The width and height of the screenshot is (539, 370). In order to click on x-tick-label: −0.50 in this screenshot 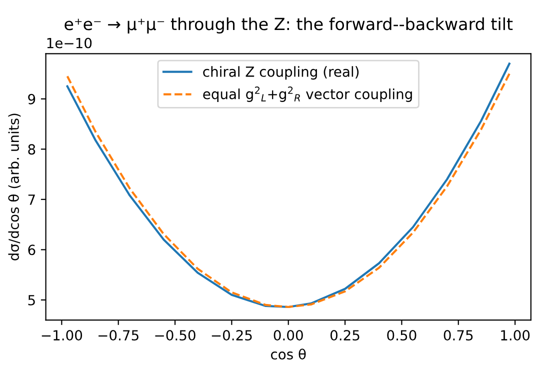, I will do `click(175, 335)`.